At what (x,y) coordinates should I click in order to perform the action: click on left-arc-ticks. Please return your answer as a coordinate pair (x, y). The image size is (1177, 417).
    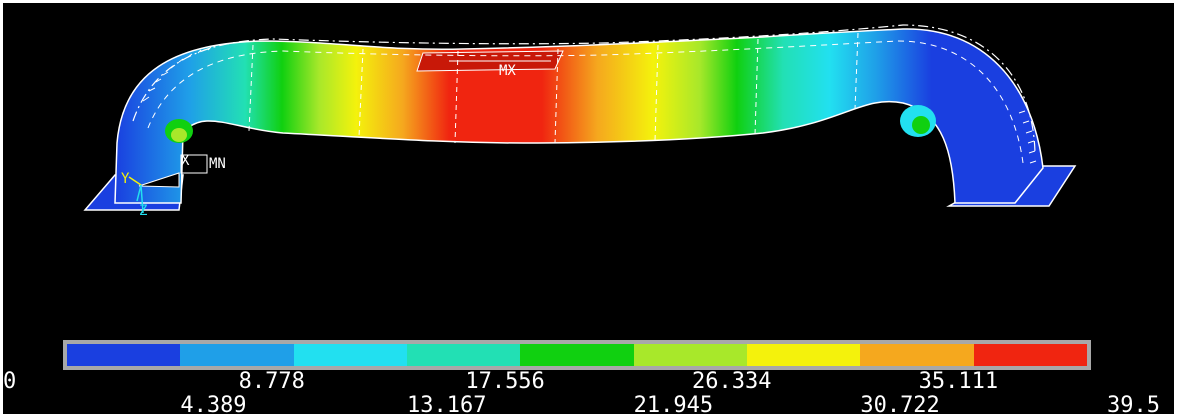
    Looking at the image, I should click on (177, 74).